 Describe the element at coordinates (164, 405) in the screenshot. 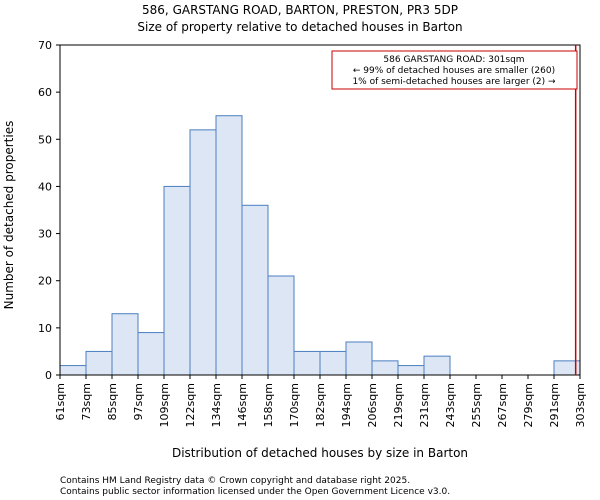

I see `x-tick-label: 109sqm` at that location.